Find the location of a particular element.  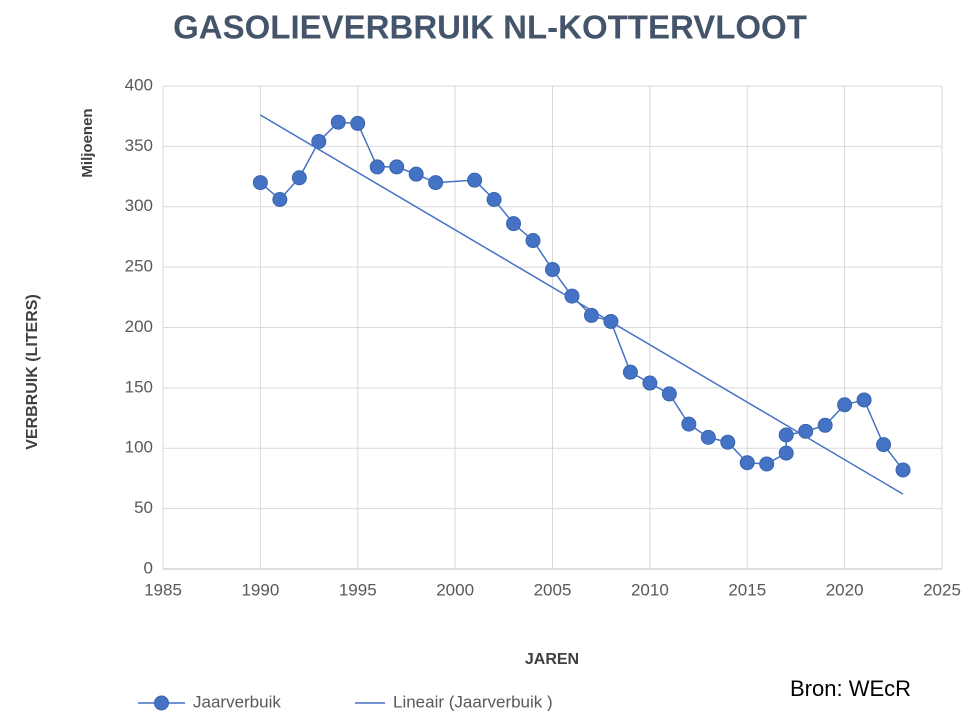

y-tick-label: 300 is located at coordinates (139, 205).